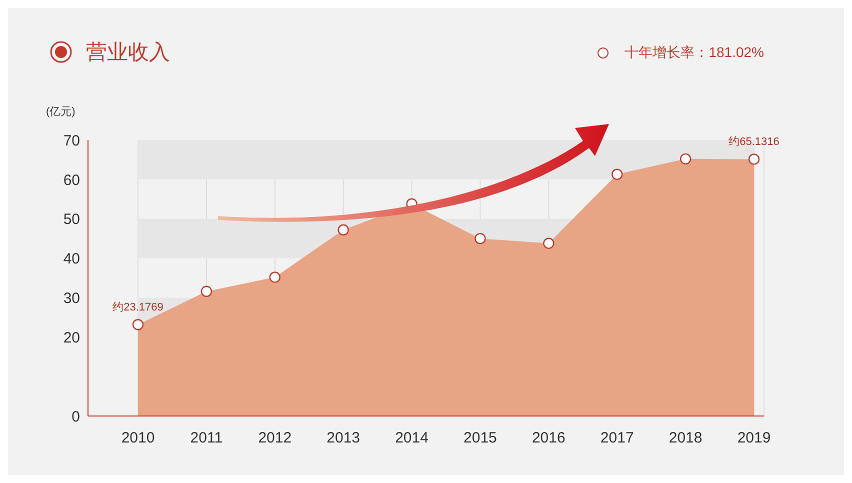  What do you see at coordinates (138, 308) in the screenshot?
I see `data-label: 约23.1769` at bounding box center [138, 308].